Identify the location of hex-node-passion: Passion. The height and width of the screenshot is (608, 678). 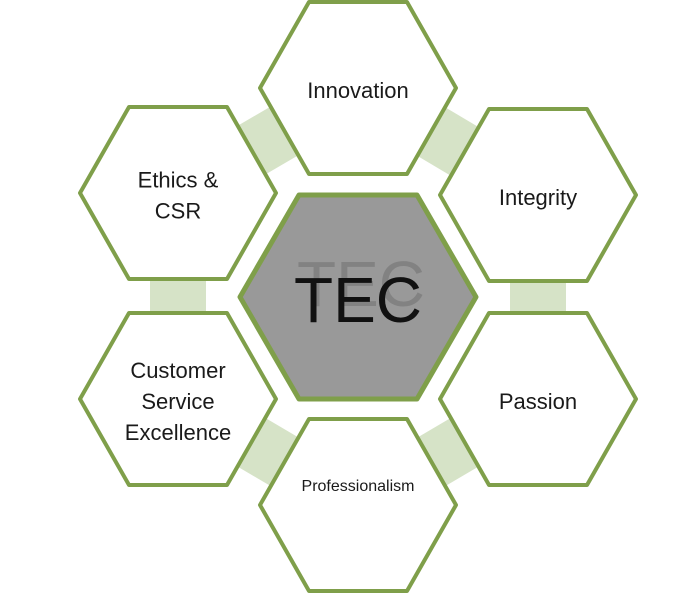
(538, 399).